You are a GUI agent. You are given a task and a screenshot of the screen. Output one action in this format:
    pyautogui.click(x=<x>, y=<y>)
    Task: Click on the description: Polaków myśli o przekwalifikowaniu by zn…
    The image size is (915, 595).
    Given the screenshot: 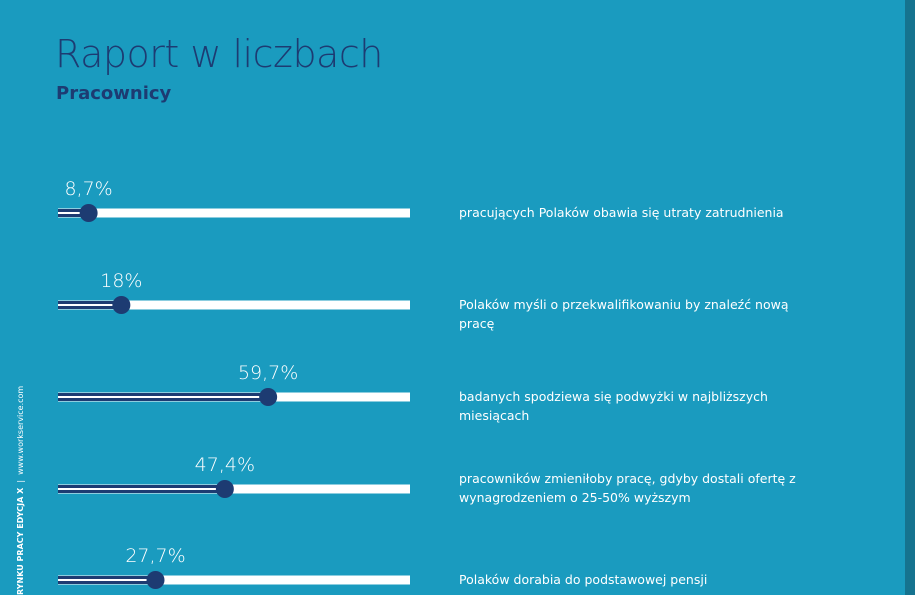 What is the action you would take?
    pyautogui.click(x=624, y=314)
    